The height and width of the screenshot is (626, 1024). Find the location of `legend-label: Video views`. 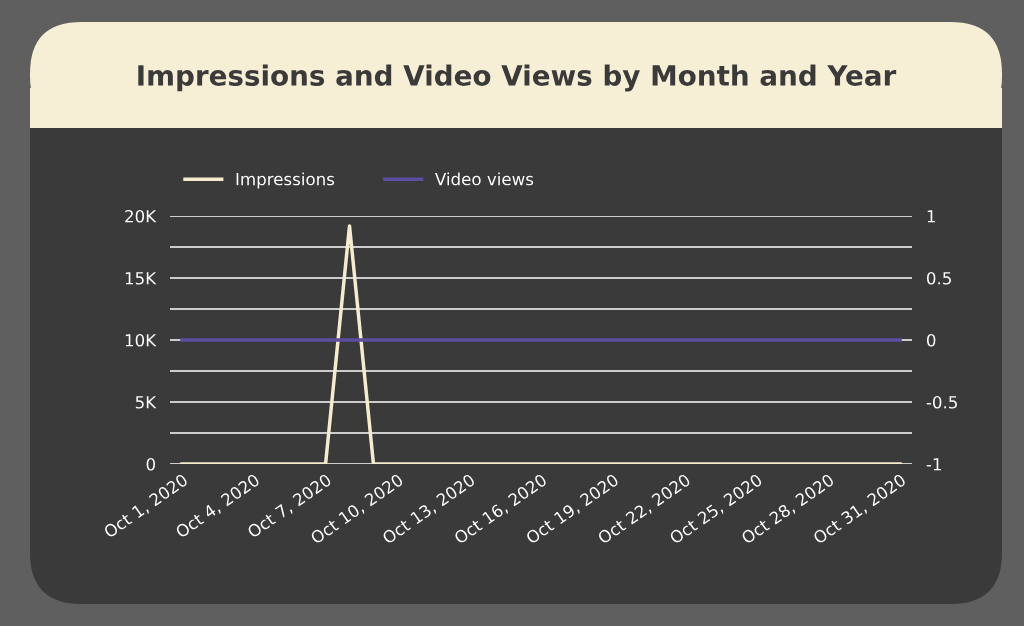

legend-label: Video views is located at coordinates (484, 179).